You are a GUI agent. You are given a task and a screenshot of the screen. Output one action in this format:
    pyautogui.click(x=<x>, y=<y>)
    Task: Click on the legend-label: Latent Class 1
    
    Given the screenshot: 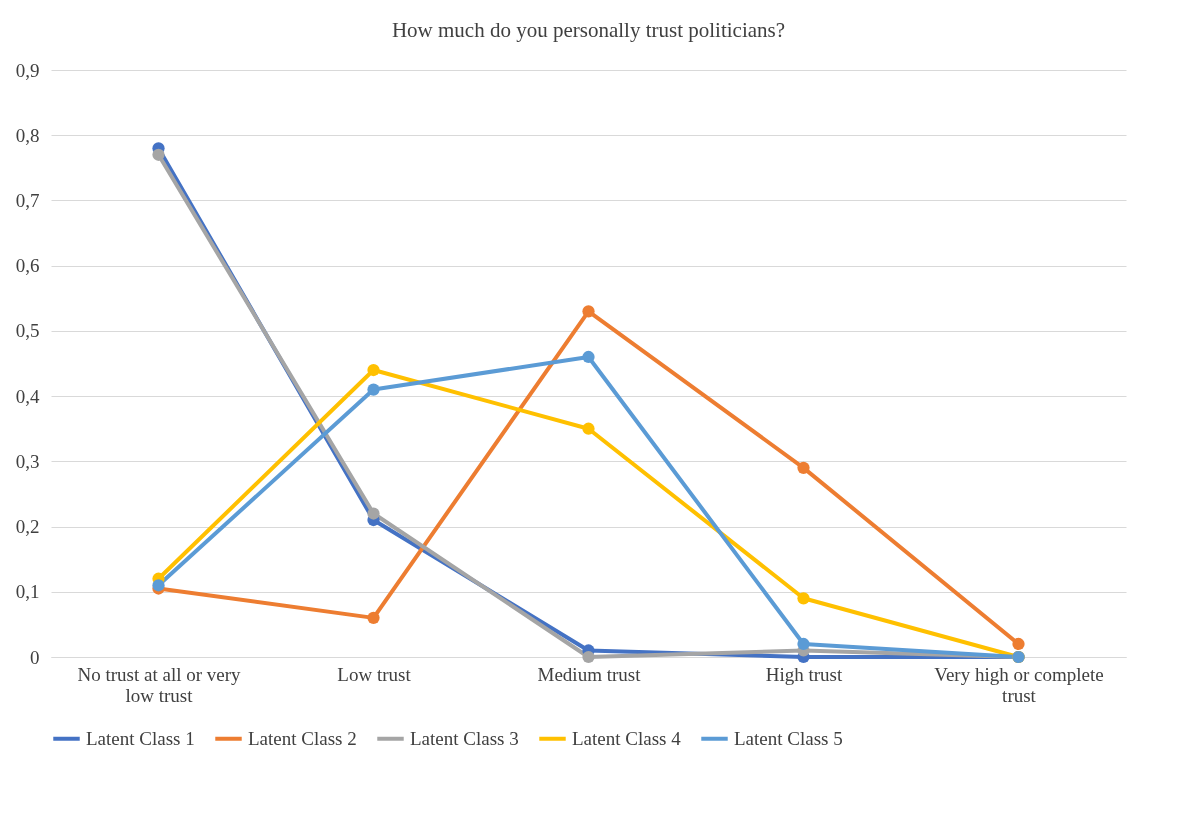 What is the action you would take?
    pyautogui.click(x=140, y=738)
    